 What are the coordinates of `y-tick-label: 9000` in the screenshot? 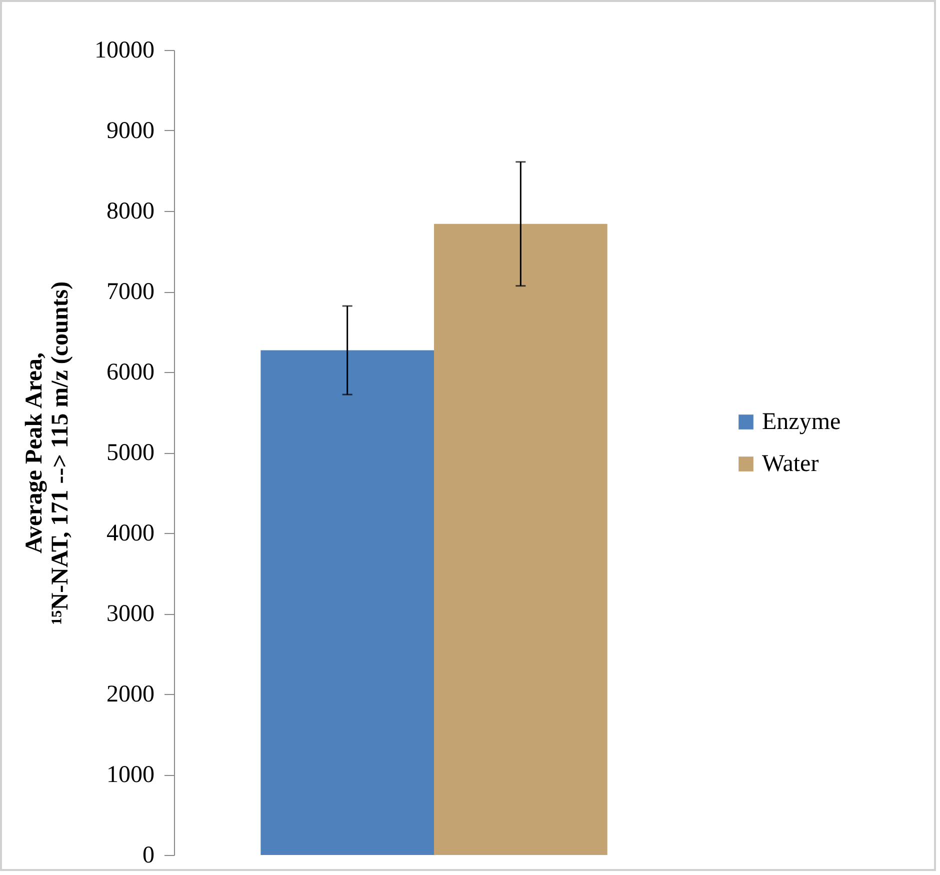 It's located at (130, 131).